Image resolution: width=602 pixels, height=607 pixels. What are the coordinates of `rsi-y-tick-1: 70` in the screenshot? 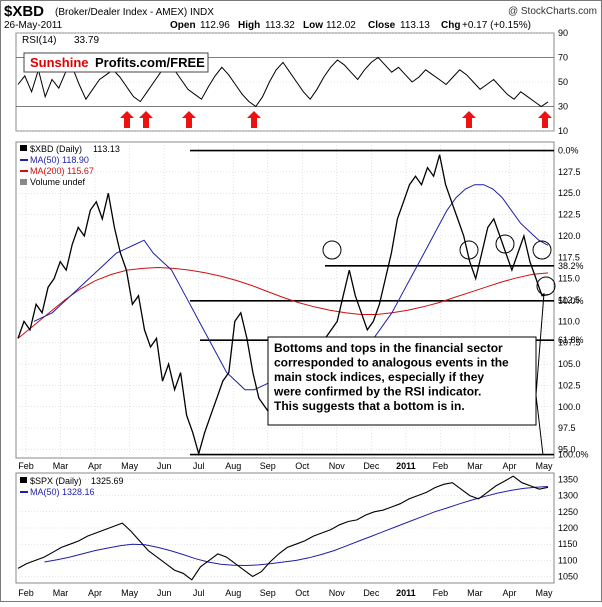 It's located at (563, 58).